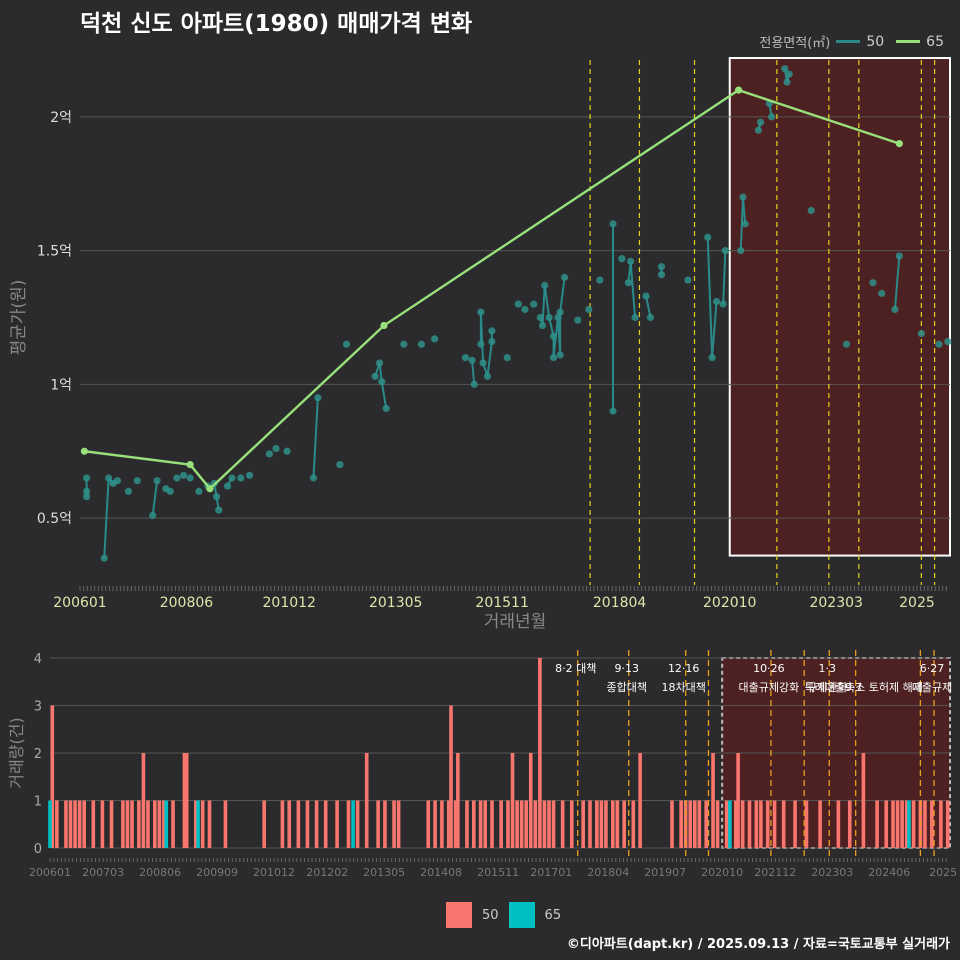 The image size is (960, 960). What do you see at coordinates (38, 659) in the screenshot?
I see `volume-y-tick-label: 4` at bounding box center [38, 659].